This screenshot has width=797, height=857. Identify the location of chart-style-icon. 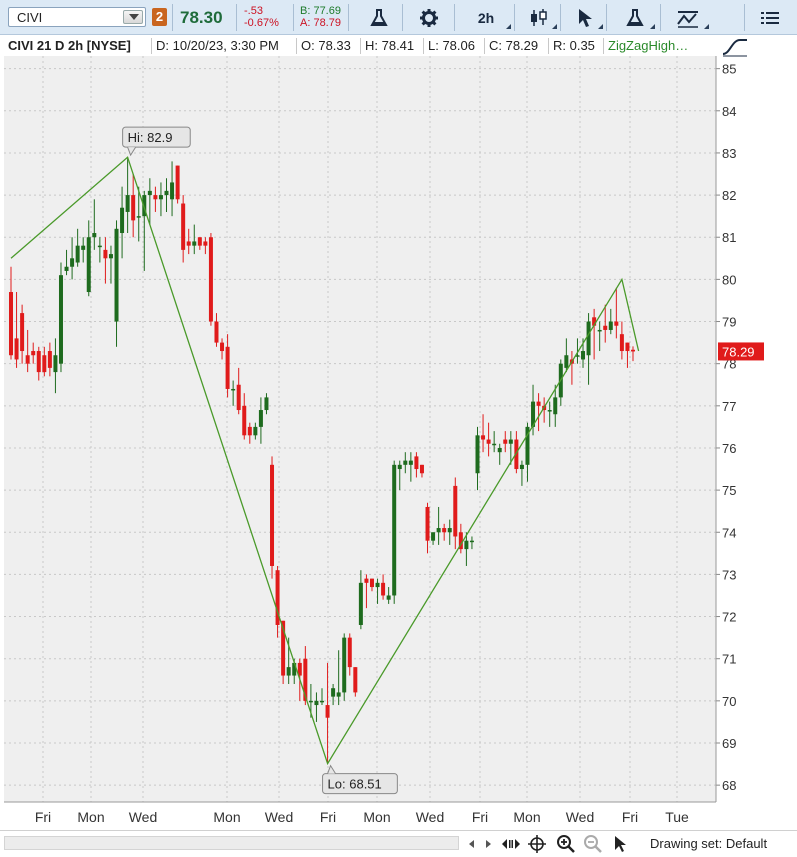
(734, 48).